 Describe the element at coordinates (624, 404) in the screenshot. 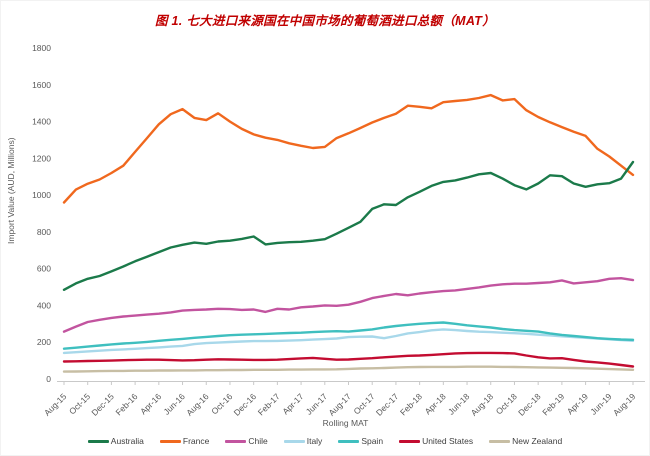

I see `x-tick-label: Aug-19` at that location.